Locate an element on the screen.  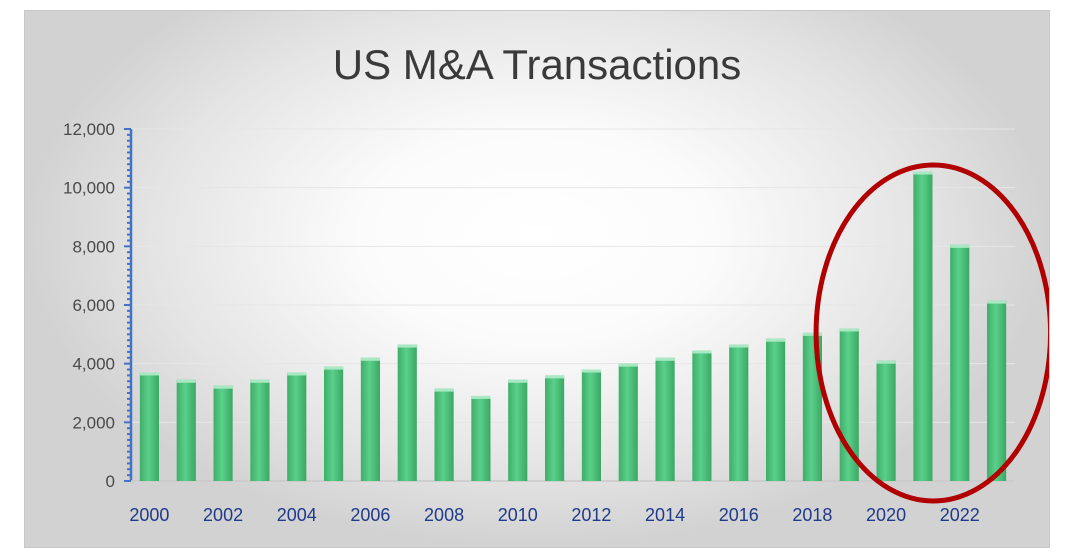
bar-top-2002 is located at coordinates (223, 387).